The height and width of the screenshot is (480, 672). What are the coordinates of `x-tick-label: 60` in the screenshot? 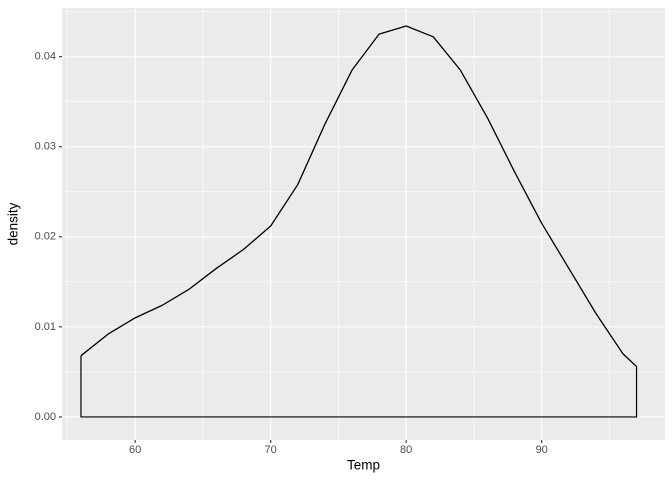 It's located at (135, 450).